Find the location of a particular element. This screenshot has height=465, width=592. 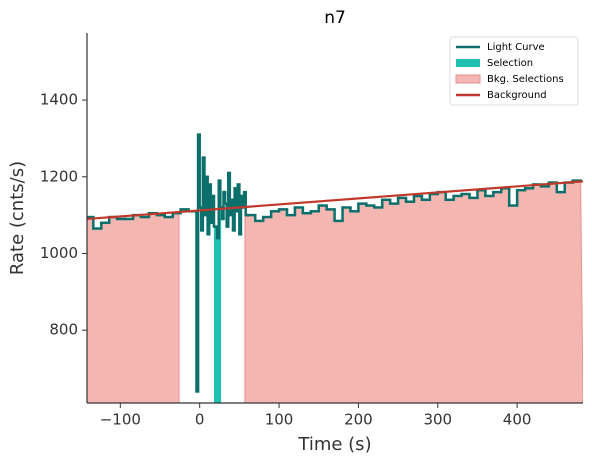

y-tick-label: 800 is located at coordinates (63, 330).